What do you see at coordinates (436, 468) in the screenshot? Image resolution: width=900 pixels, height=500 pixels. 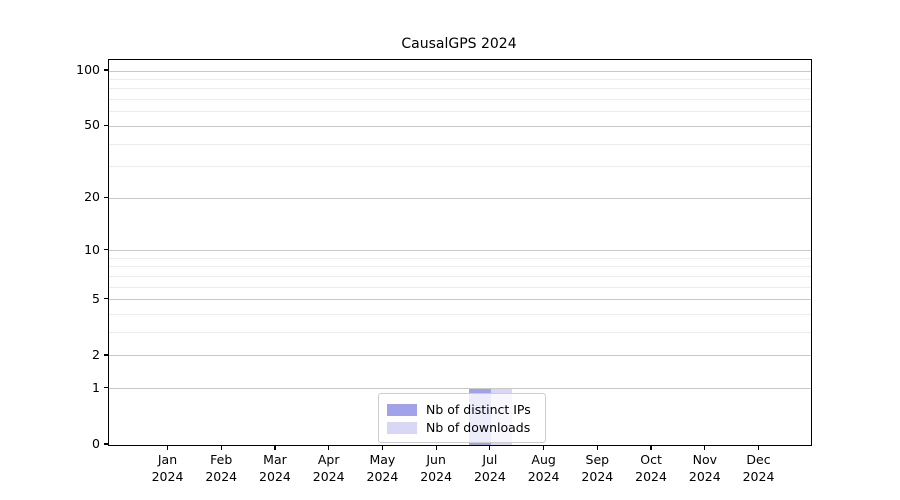 I see `x-tick-label: Jun 2024` at bounding box center [436, 468].